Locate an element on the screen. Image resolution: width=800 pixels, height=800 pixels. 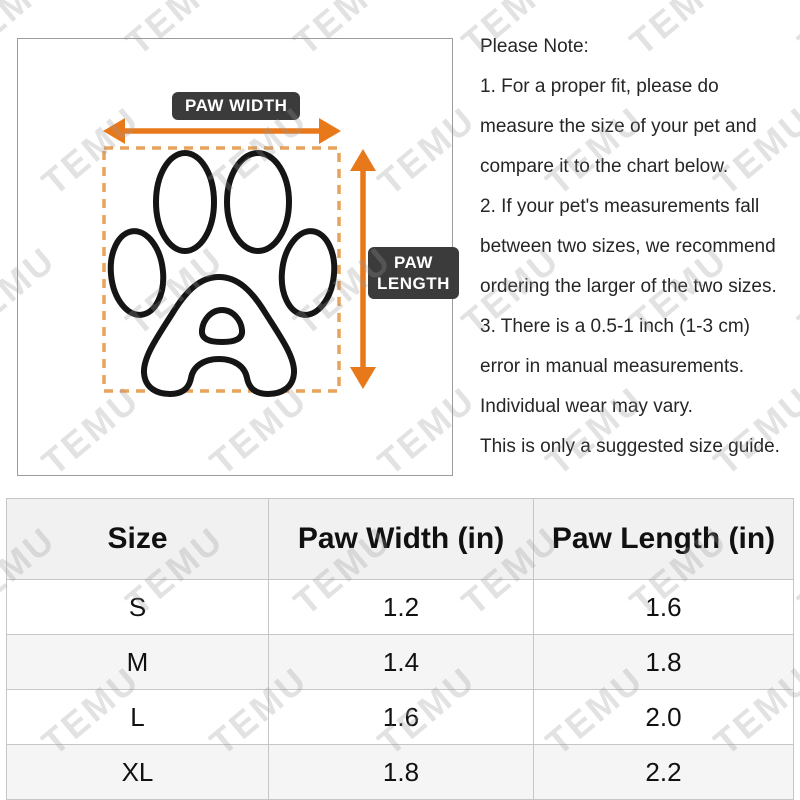
paw-length-label-line1: PAW is located at coordinates (413, 262).